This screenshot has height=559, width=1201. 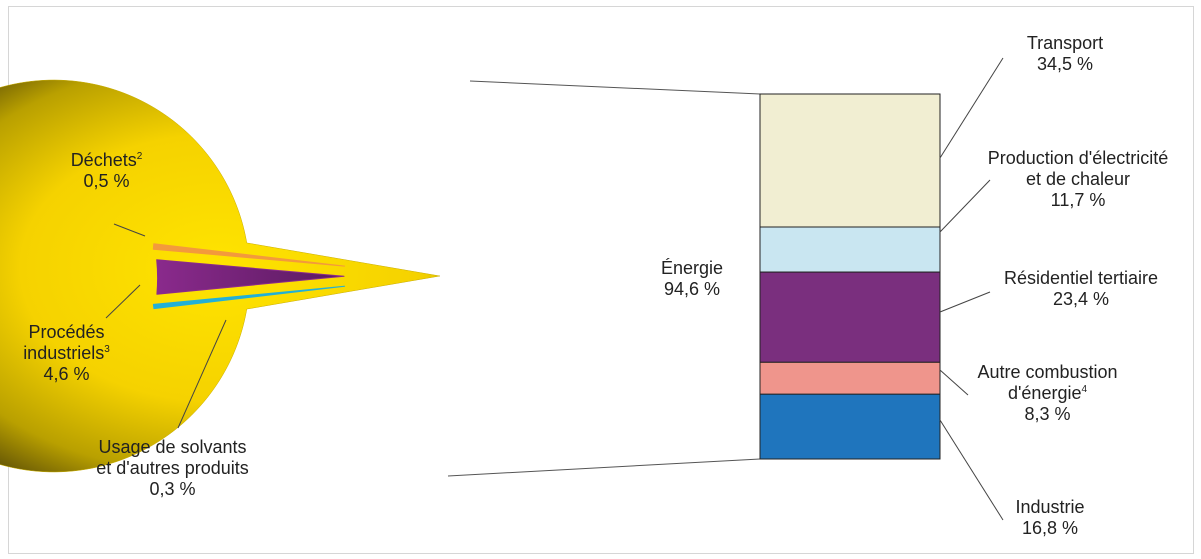 What do you see at coordinates (850, 426) in the screenshot?
I see `bar-segment-industrie` at bounding box center [850, 426].